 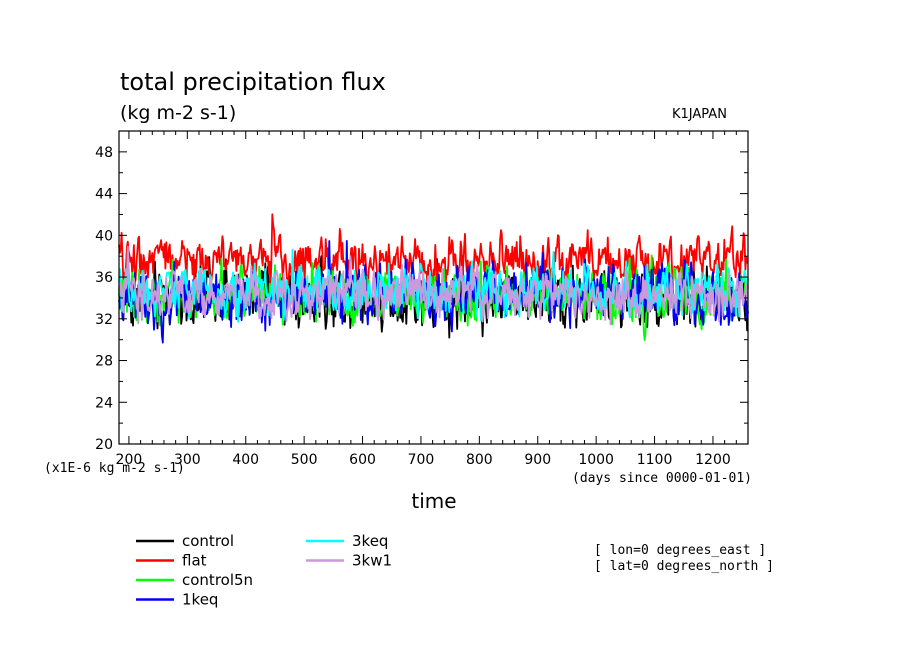 What do you see at coordinates (253, 82) in the screenshot?
I see `chart-title: total precipitation flux` at bounding box center [253, 82].